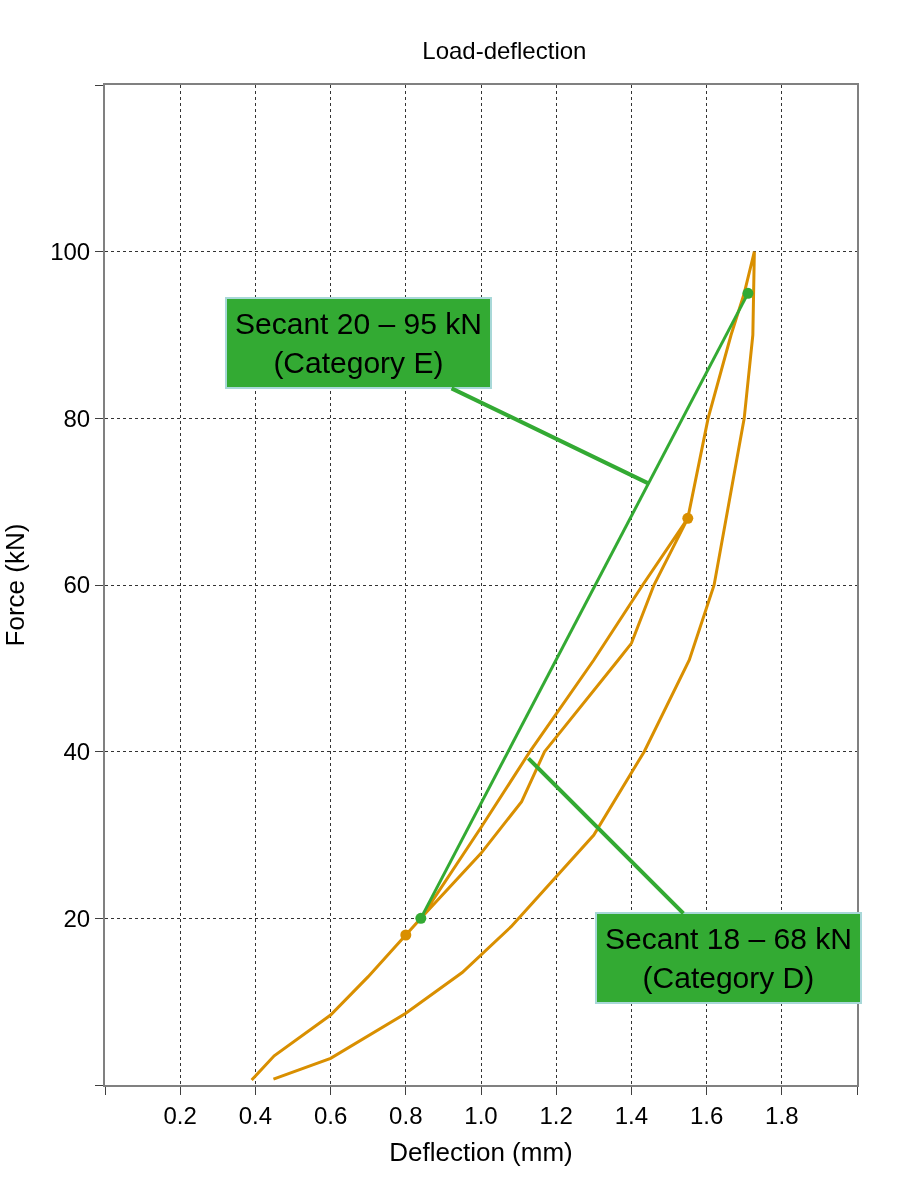 This screenshot has height=1198, width=917. What do you see at coordinates (77, 752) in the screenshot?
I see `y-tick-label: 40` at bounding box center [77, 752].